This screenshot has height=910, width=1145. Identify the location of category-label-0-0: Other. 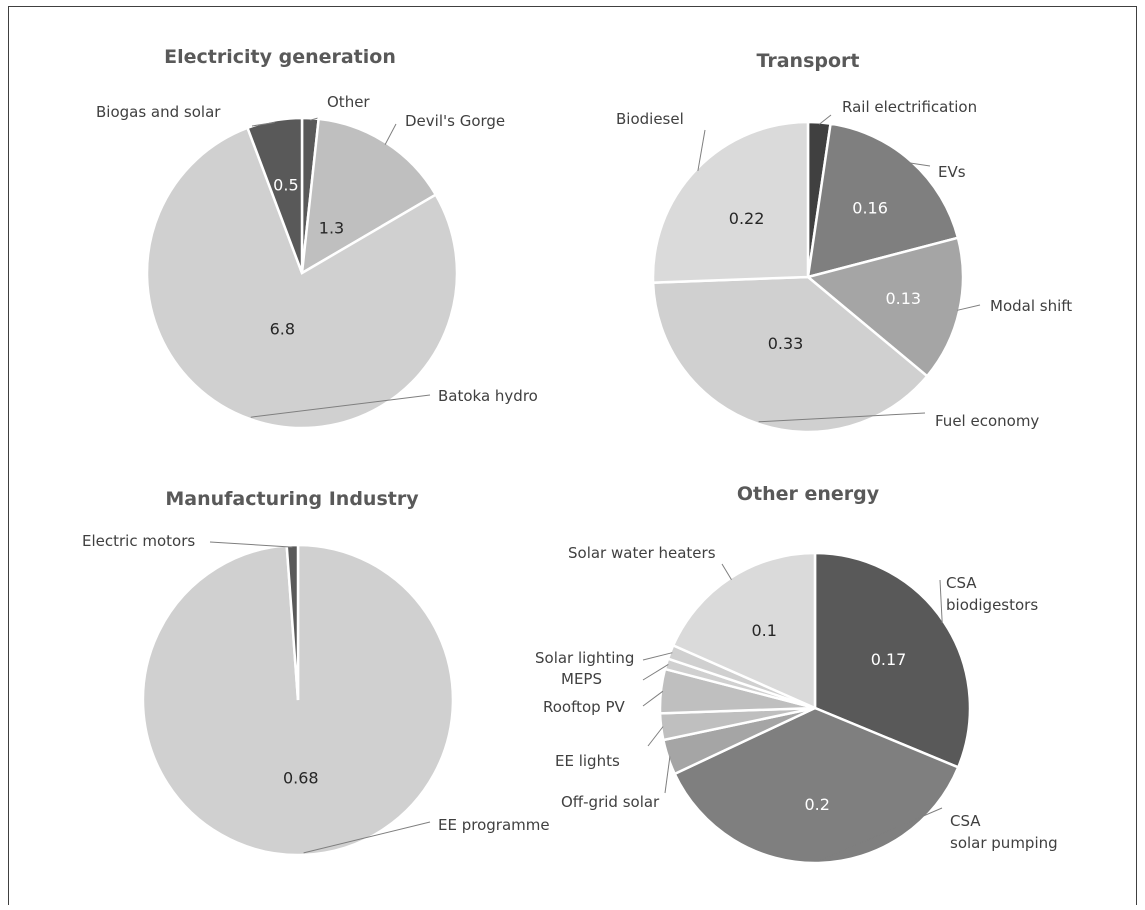
(348, 102).